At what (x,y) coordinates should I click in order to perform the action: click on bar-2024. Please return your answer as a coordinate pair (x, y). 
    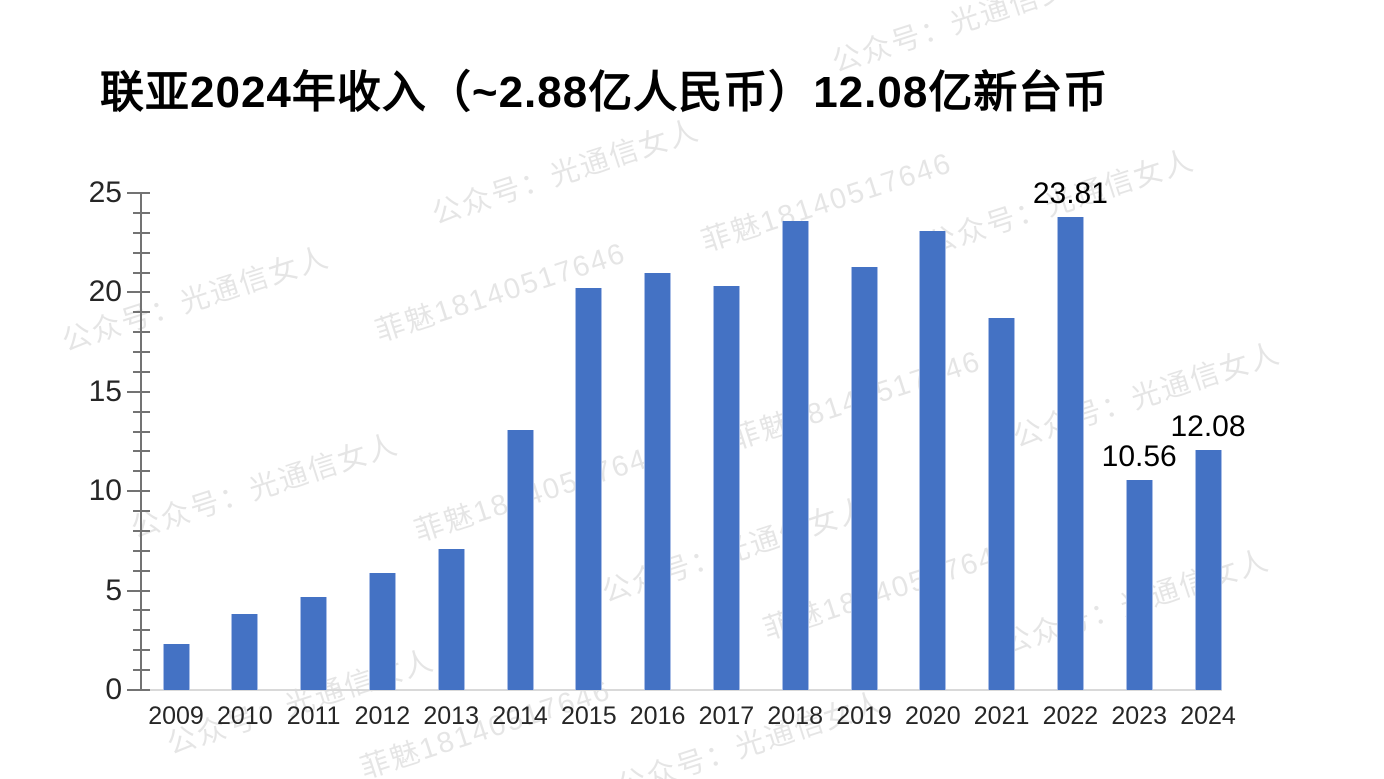
    Looking at the image, I should click on (1208, 569).